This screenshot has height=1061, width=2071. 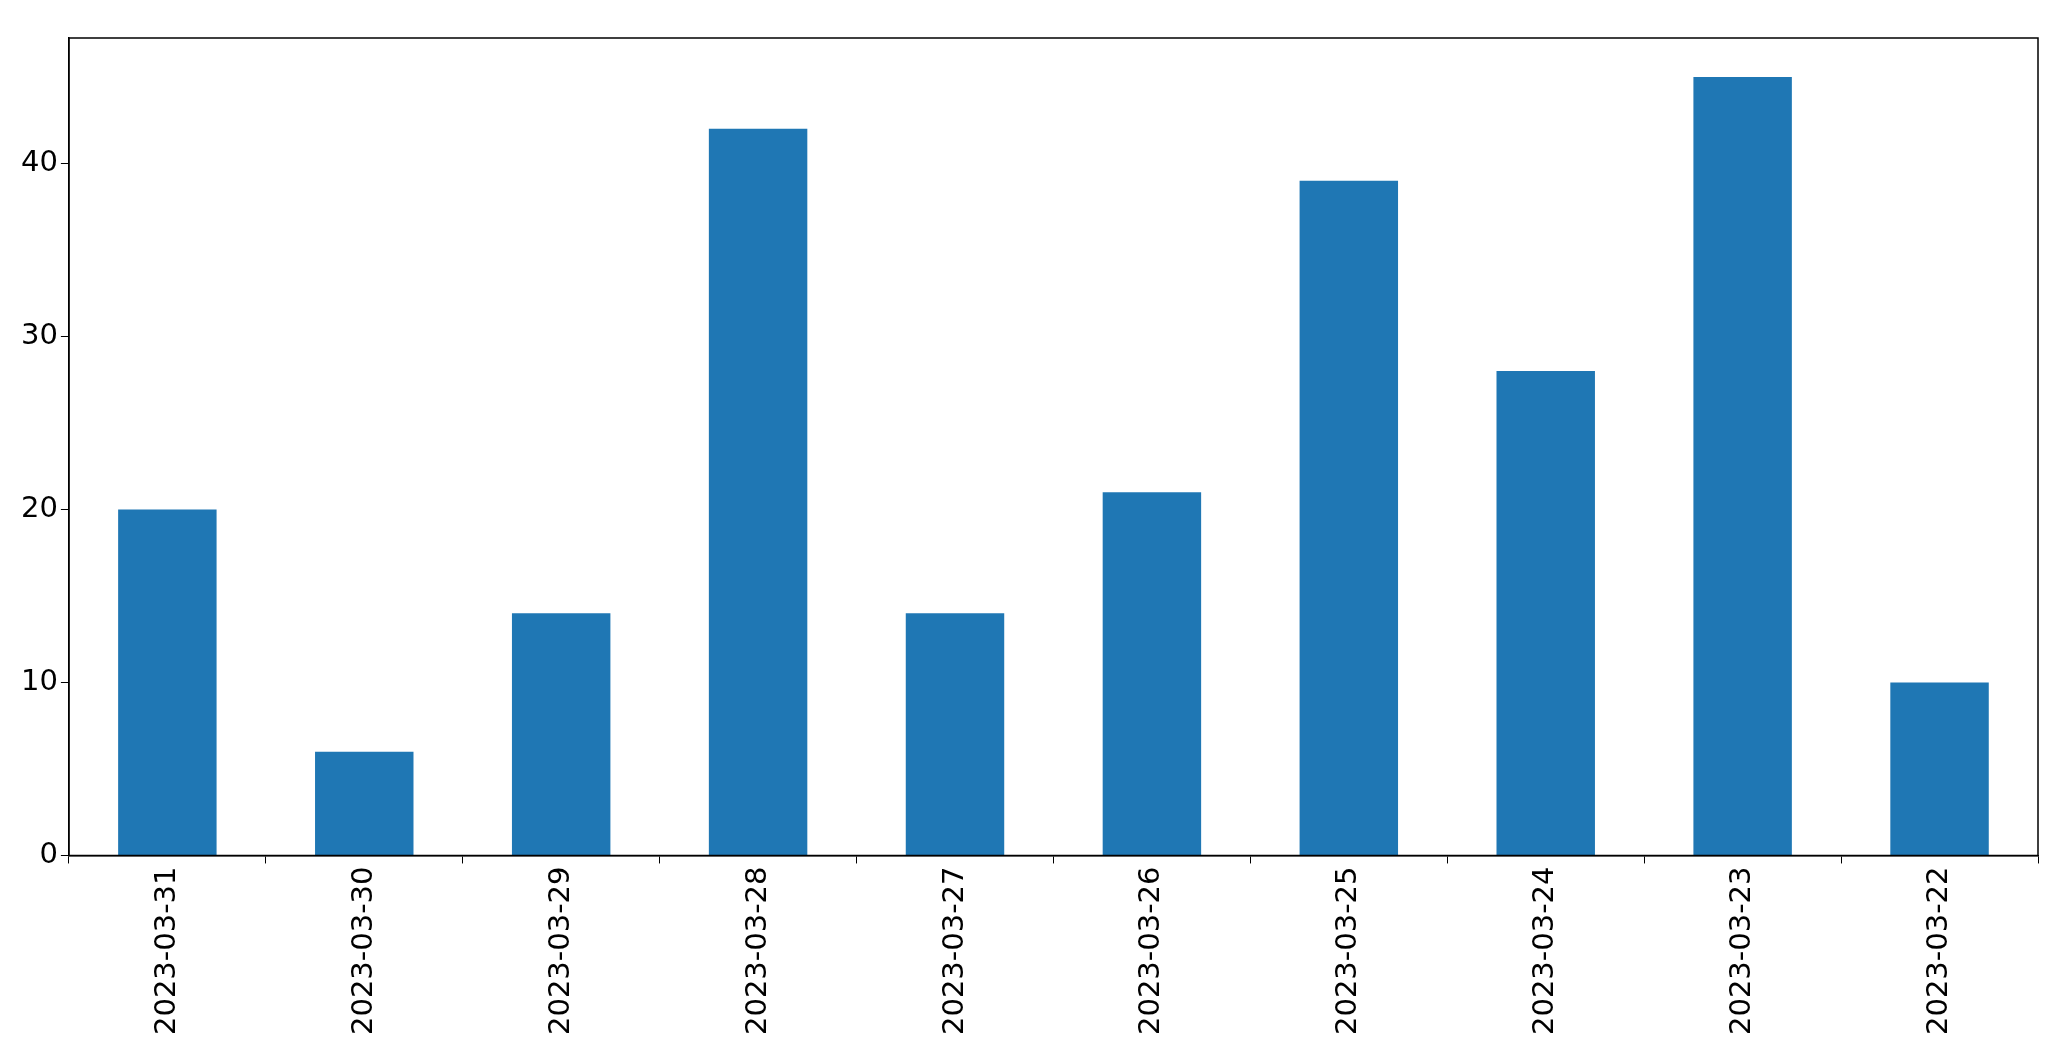 What do you see at coordinates (1937, 951) in the screenshot?
I see `x-tick-label: 2023-03-22` at bounding box center [1937, 951].